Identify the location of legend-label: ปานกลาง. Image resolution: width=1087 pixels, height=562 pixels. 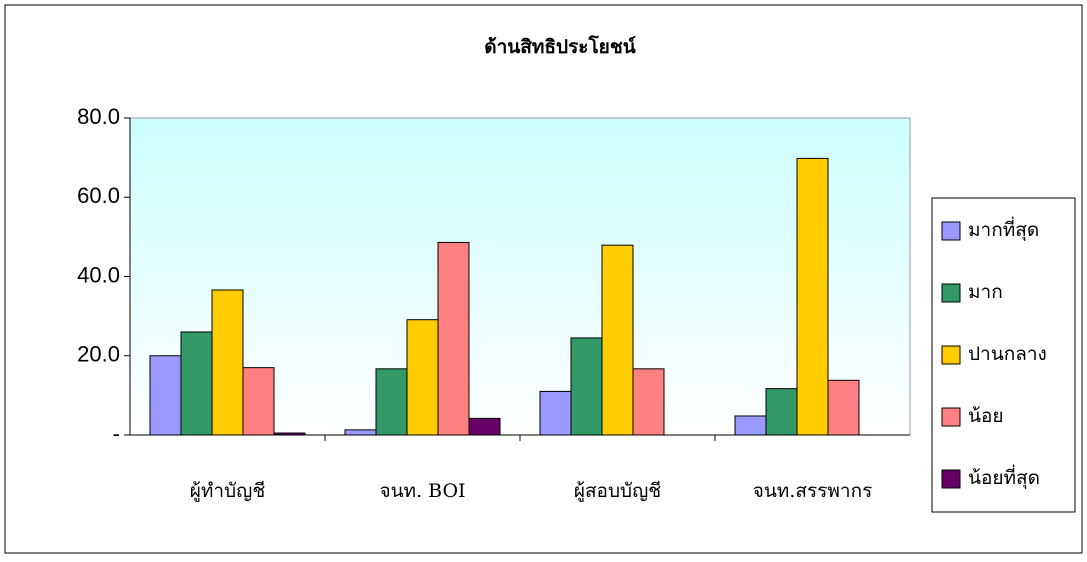
(1007, 354).